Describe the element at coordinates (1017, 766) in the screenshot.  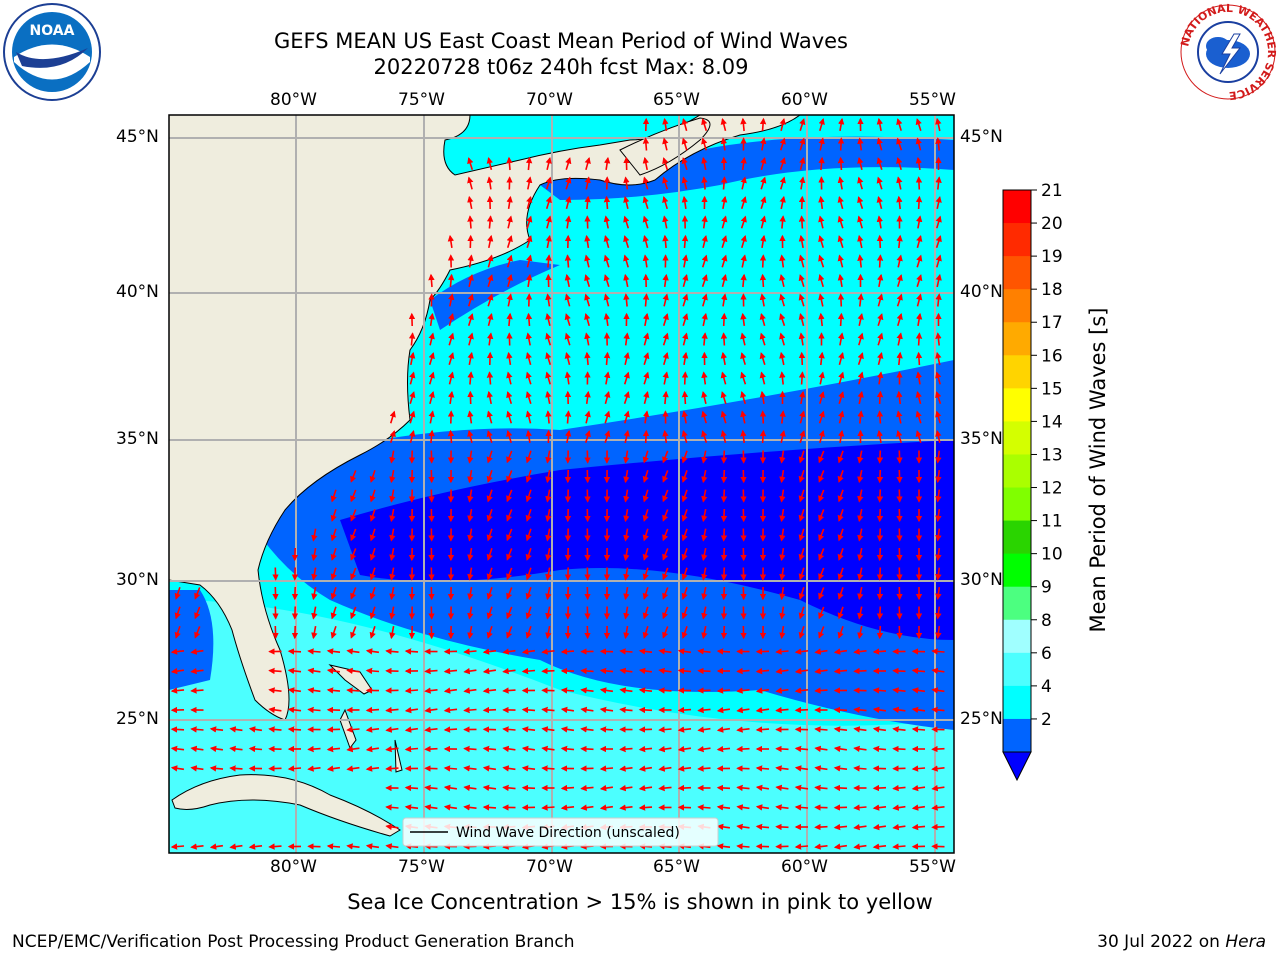
I see `colorbar-extend-triangle` at that location.